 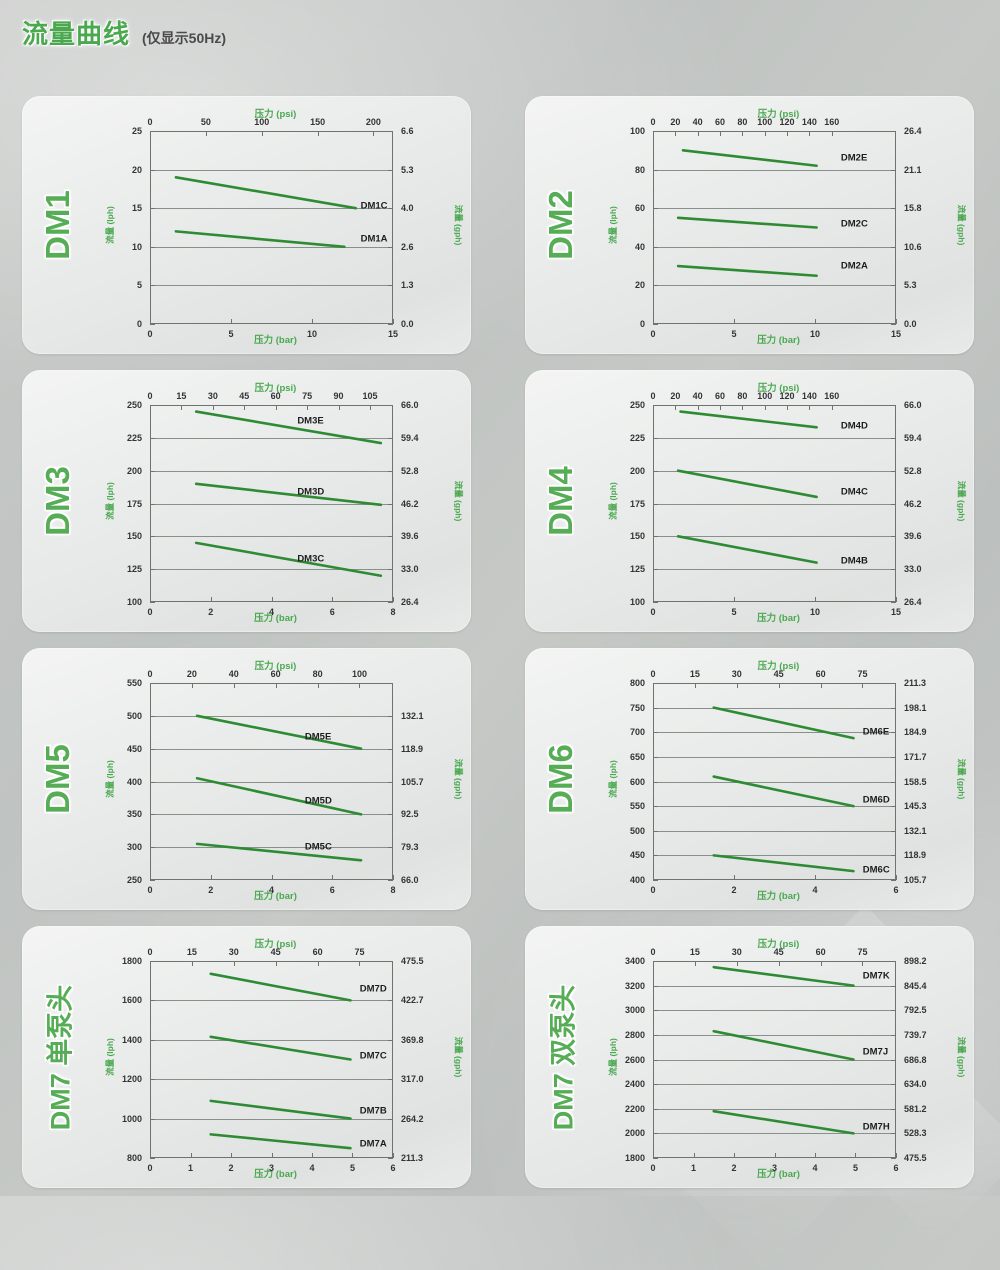 What do you see at coordinates (639, 246) in the screenshot?
I see `tick-label-left: 40` at bounding box center [639, 246].